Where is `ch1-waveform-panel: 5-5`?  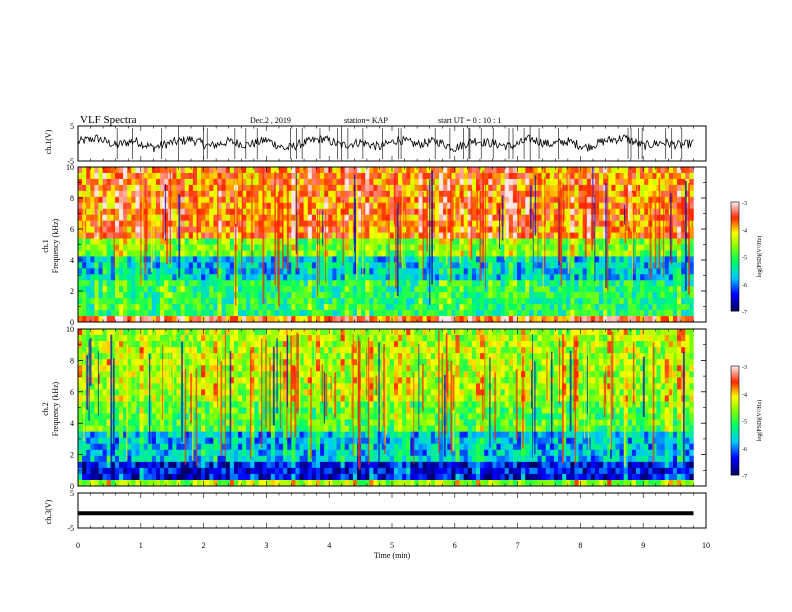 ch1-waveform-panel: 5-5 is located at coordinates (387, 144).